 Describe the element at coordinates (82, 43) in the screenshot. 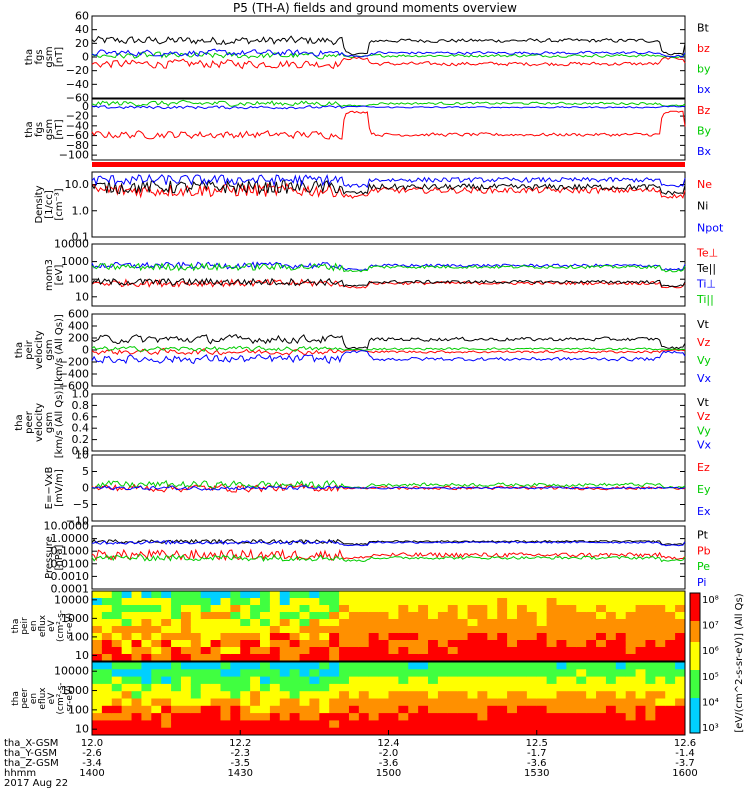

I see `y-tick-label: 20` at that location.